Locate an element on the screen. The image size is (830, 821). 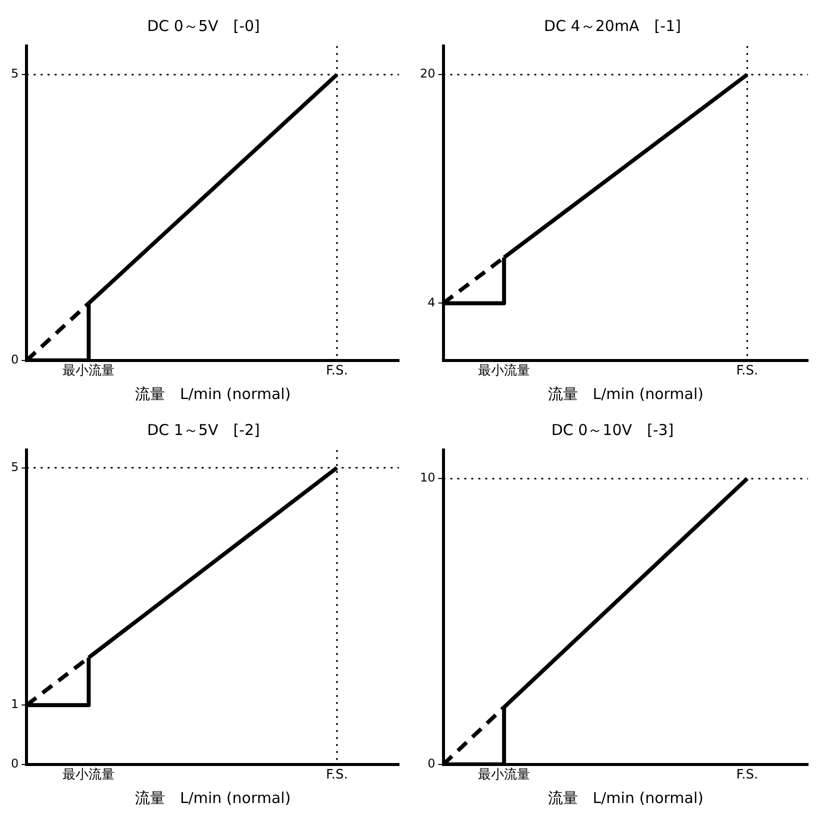
chart-title: DC 0～5V [-0] is located at coordinates (203, 25).